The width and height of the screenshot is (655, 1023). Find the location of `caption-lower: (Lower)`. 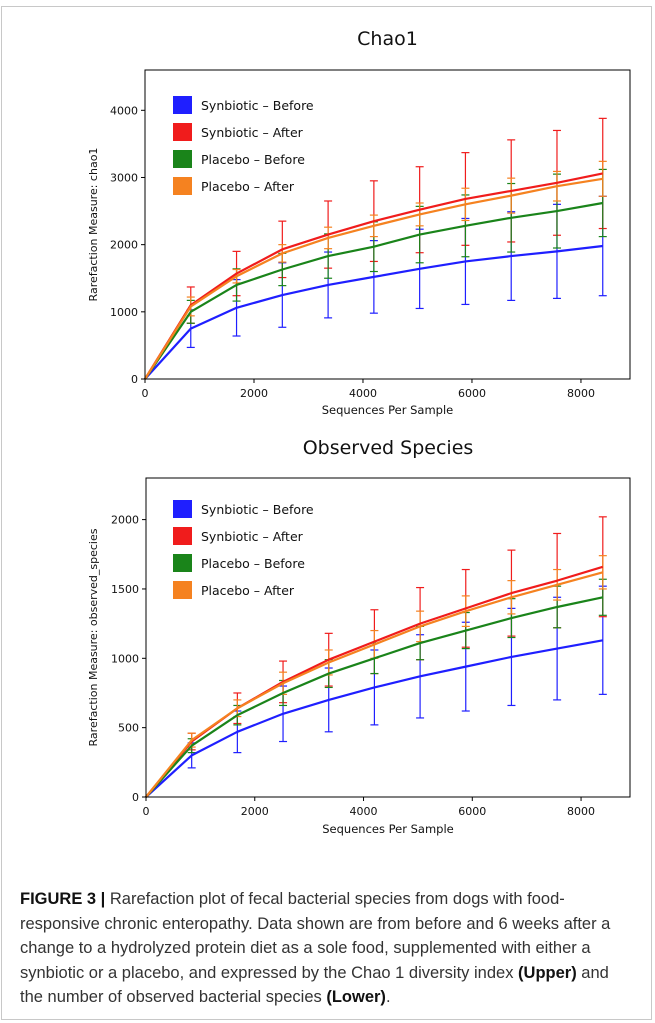

caption-lower: (Lower) is located at coordinates (356, 997).